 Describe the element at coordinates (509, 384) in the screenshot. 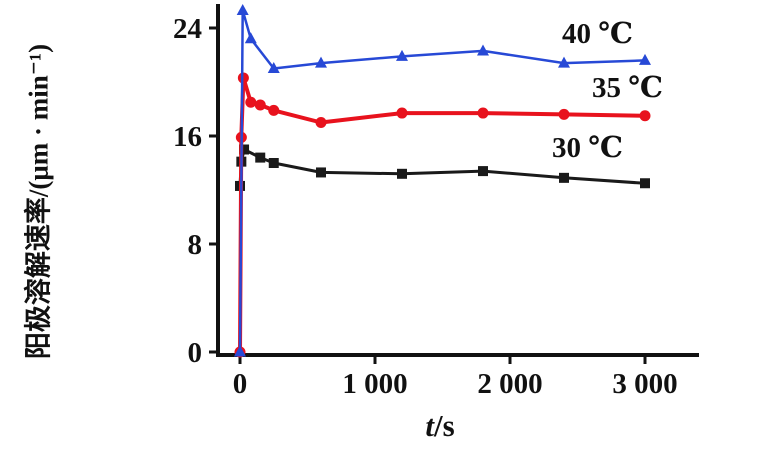

I see `x-tick-label: 2 000` at that location.